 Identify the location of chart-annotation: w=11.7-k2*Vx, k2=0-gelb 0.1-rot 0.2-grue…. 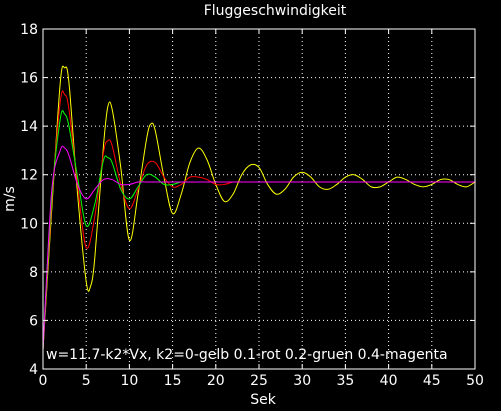
(247, 355).